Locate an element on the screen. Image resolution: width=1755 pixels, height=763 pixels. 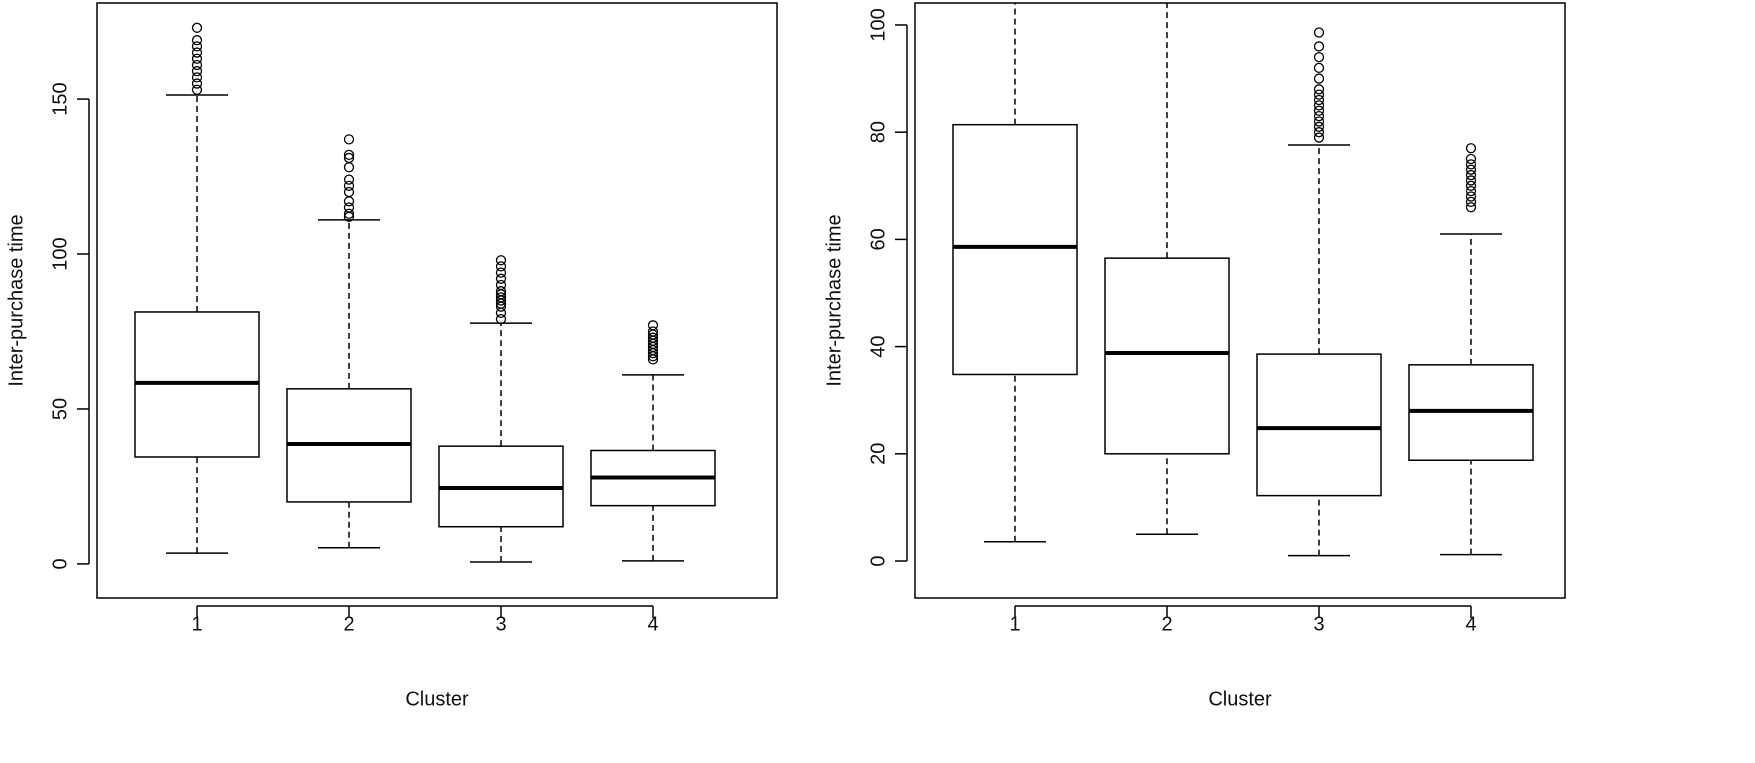
y-tick-label: 50 is located at coordinates (60, 409).